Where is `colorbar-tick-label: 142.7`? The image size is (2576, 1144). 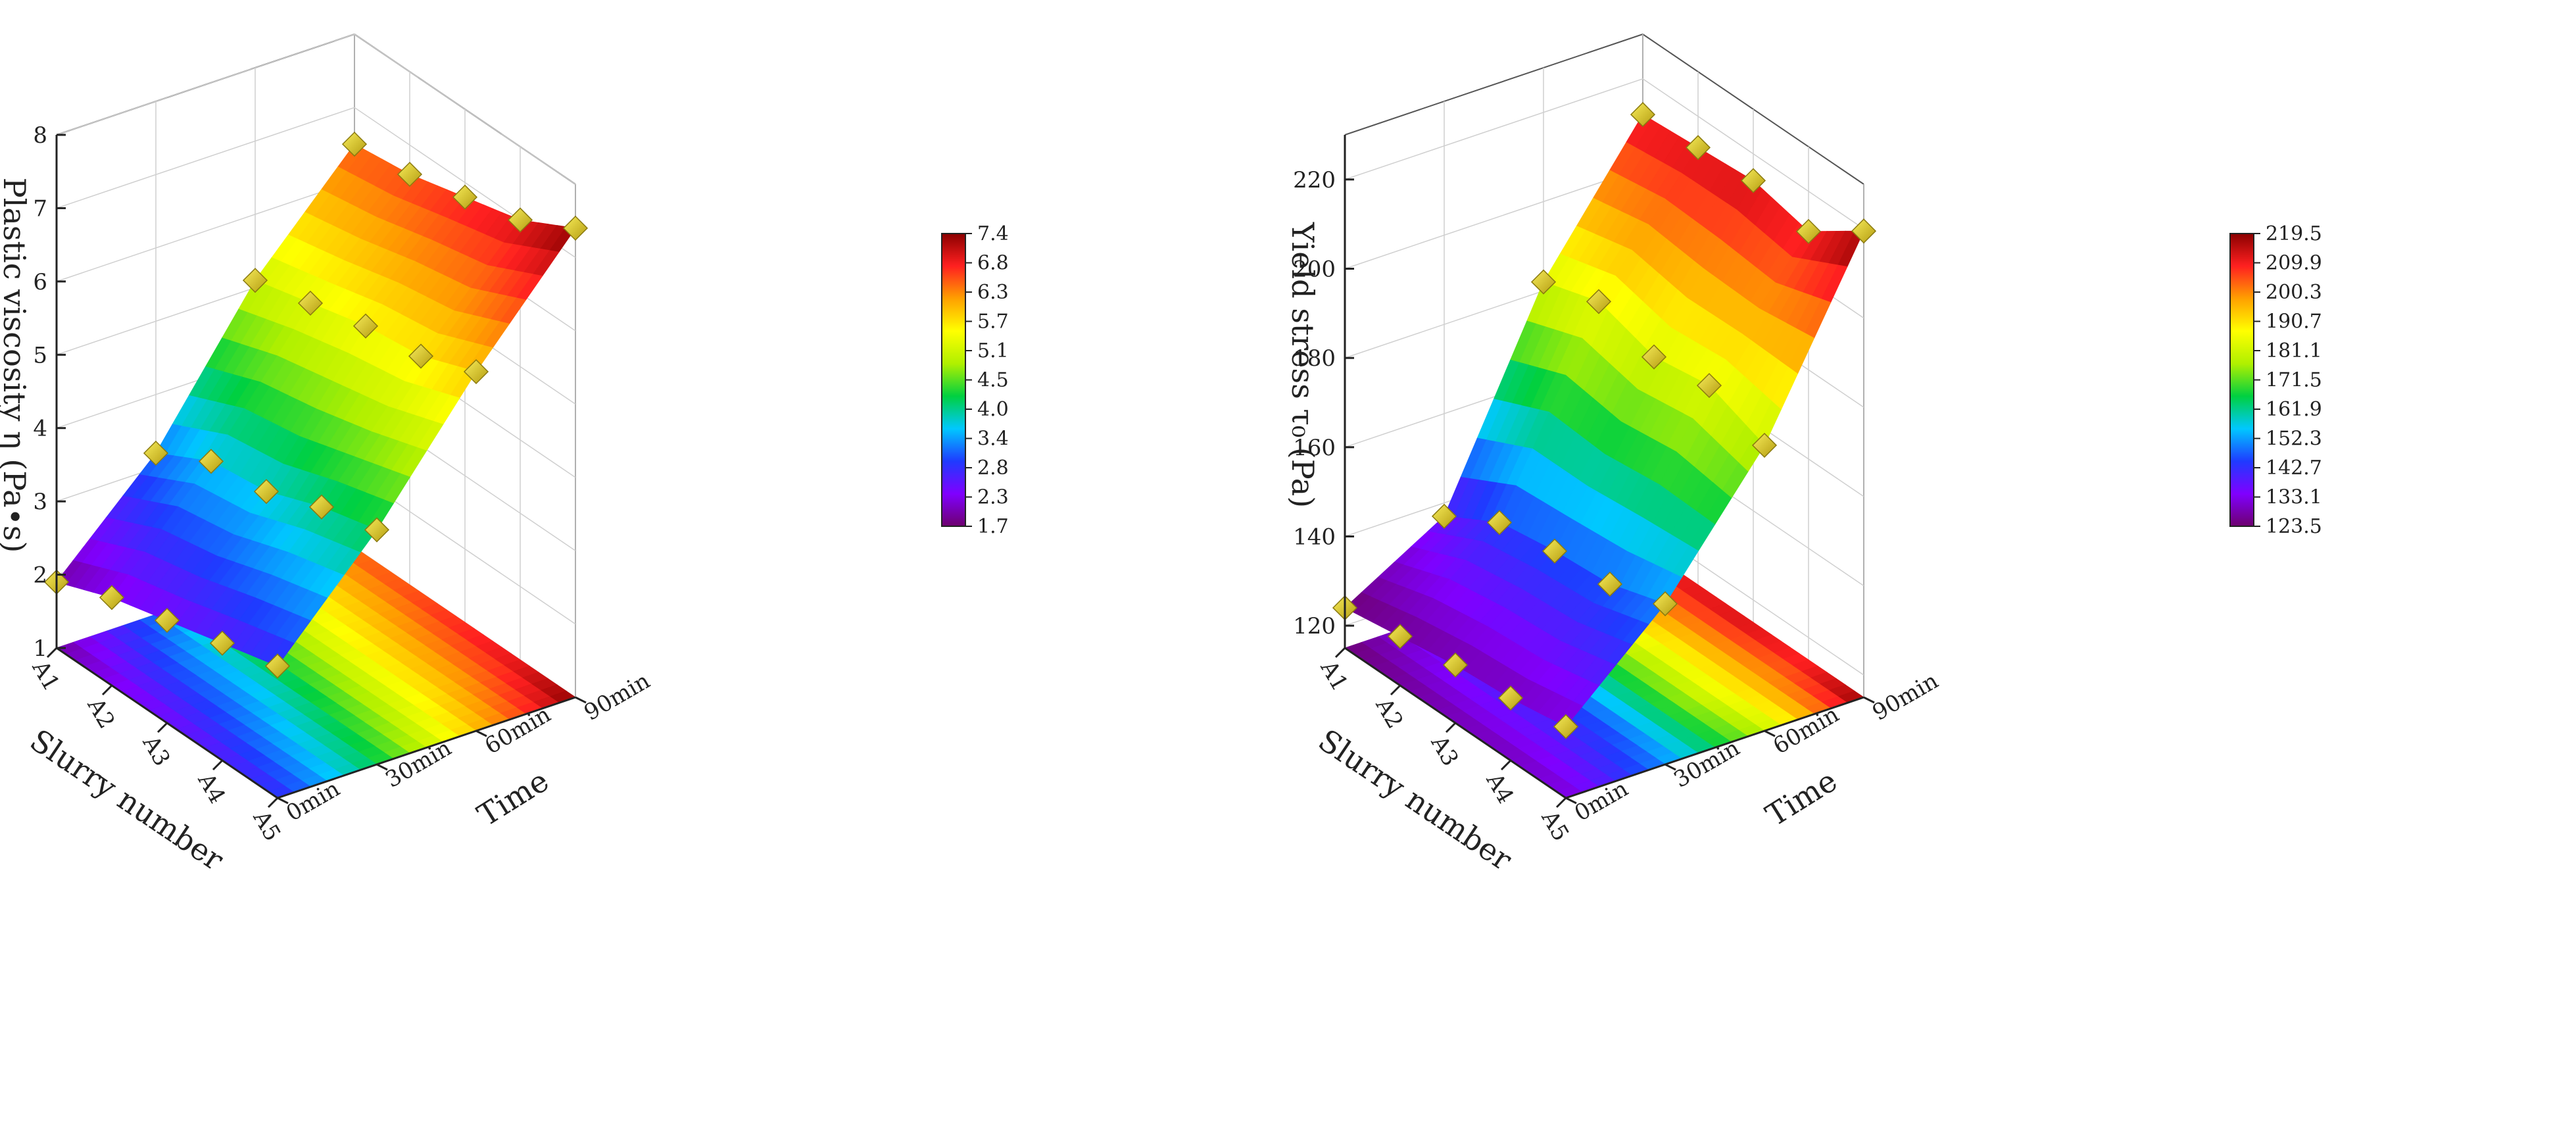
colorbar-tick-label: 142.7 is located at coordinates (2294, 469).